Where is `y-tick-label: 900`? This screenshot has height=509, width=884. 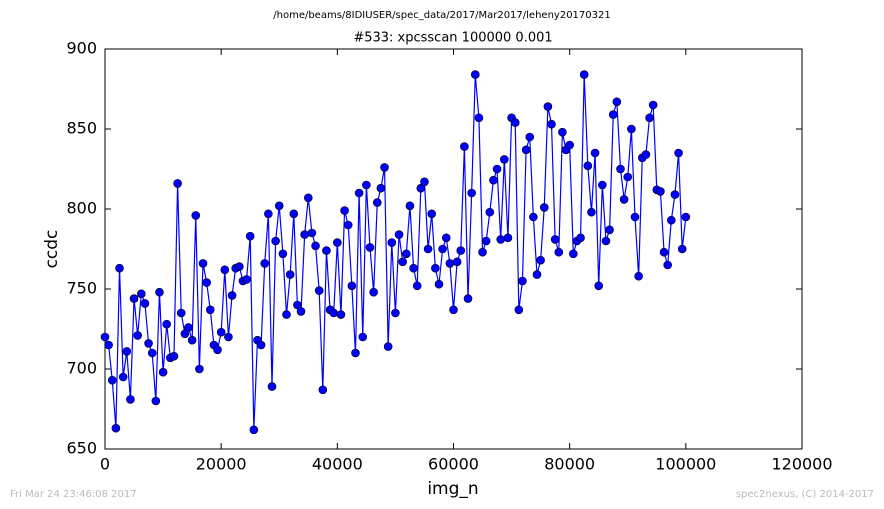 y-tick-label: 900 is located at coordinates (81, 48).